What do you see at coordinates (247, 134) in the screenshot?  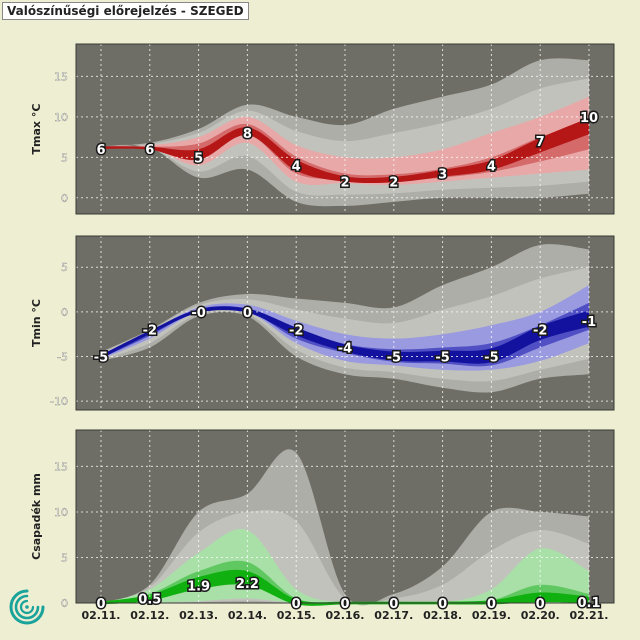 I see `tmax-value-label: 8` at bounding box center [247, 134].